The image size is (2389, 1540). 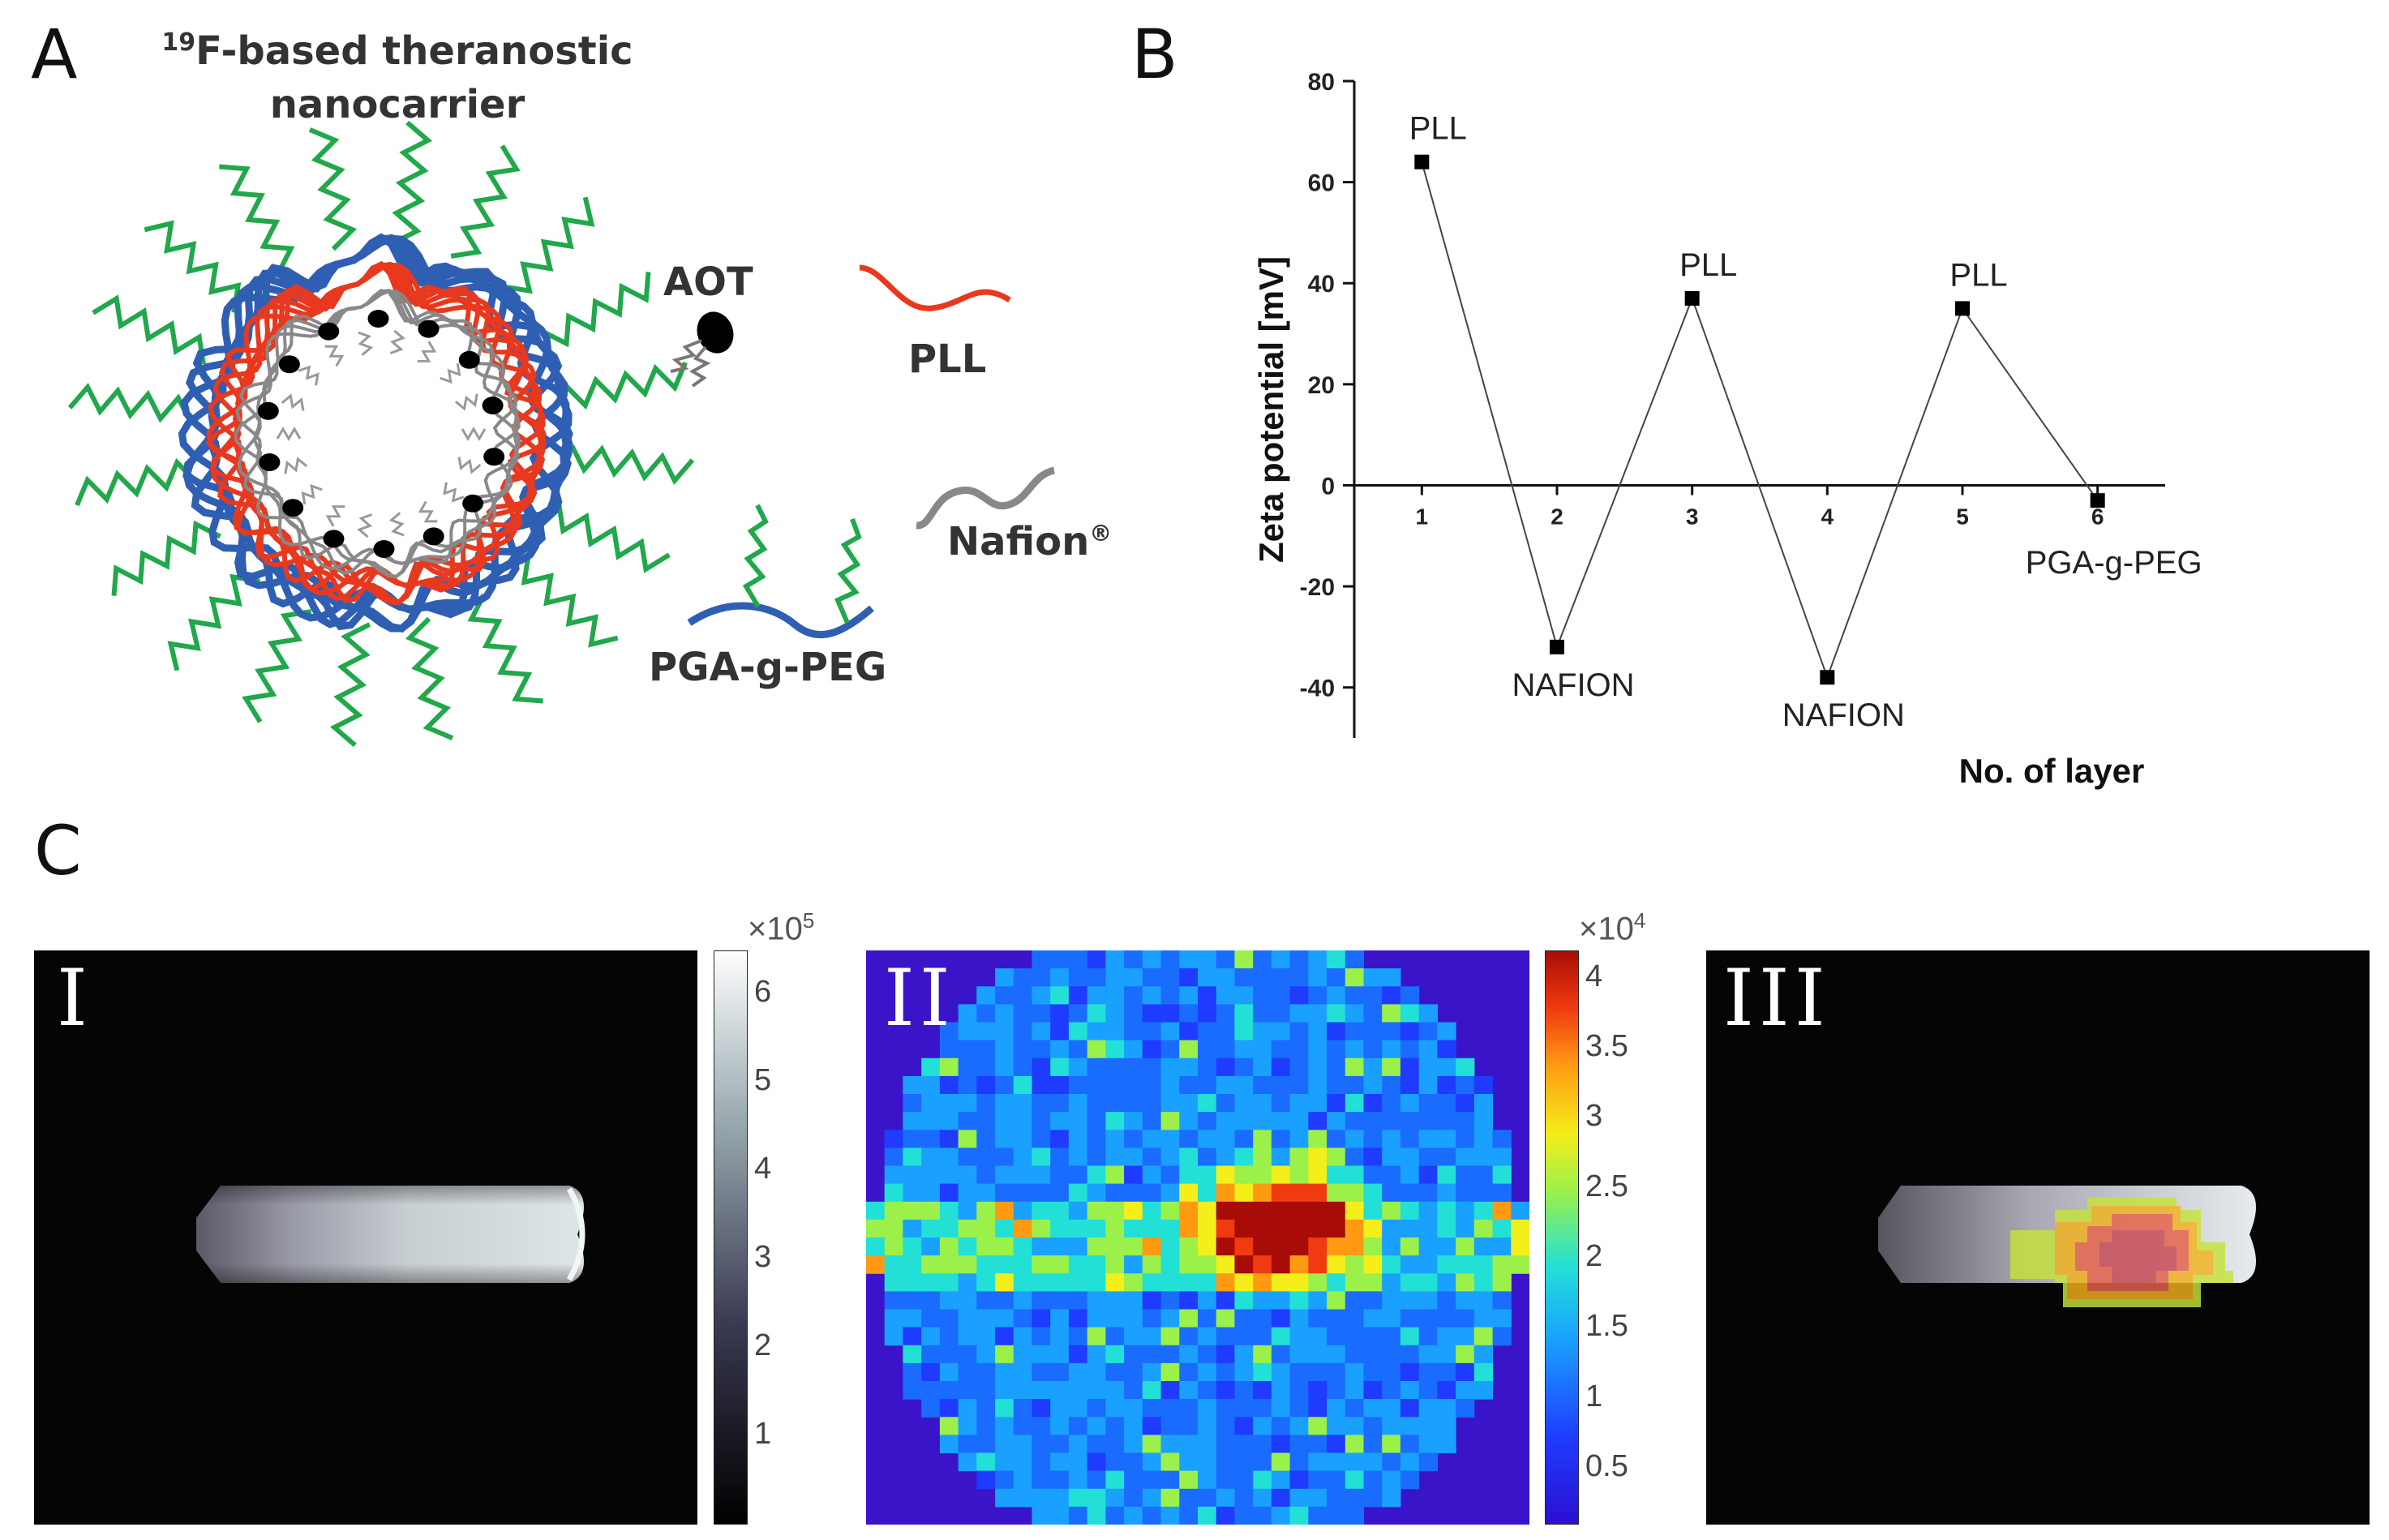 What do you see at coordinates (1759, 419) in the screenshot?
I see `chart-points` at bounding box center [1759, 419].